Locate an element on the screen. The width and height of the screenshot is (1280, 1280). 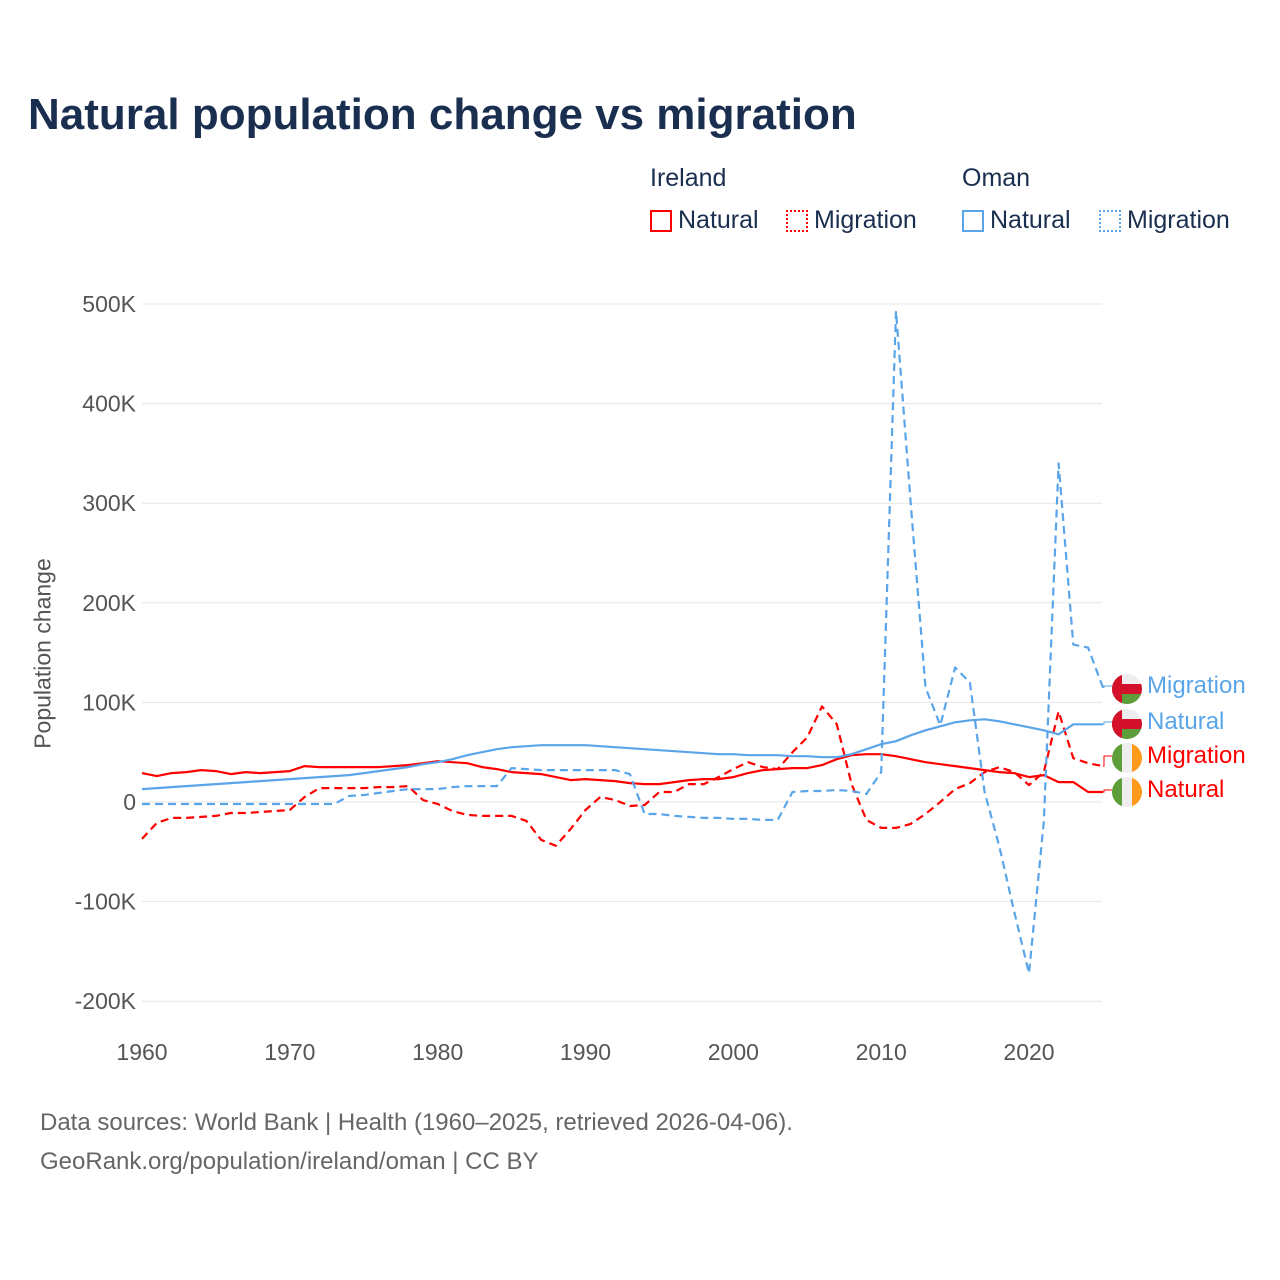
y-tick-label: 0 is located at coordinates (129, 802).